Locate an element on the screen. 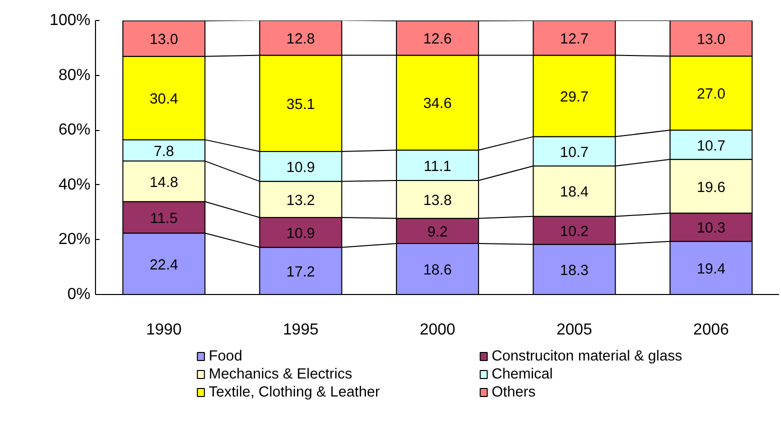 Image resolution: width=781 pixels, height=448 pixels. data-label: 18.6 is located at coordinates (437, 270).